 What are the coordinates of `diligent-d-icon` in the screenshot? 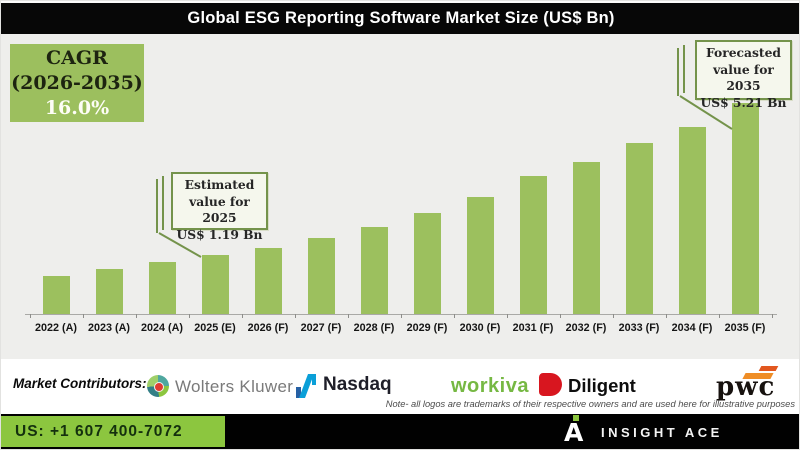 It's located at (550, 384).